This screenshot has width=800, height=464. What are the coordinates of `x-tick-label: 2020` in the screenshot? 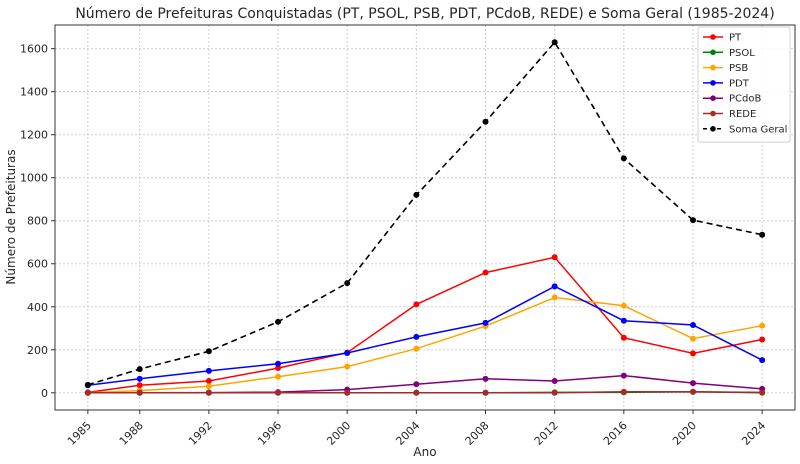 It's located at (684, 433).